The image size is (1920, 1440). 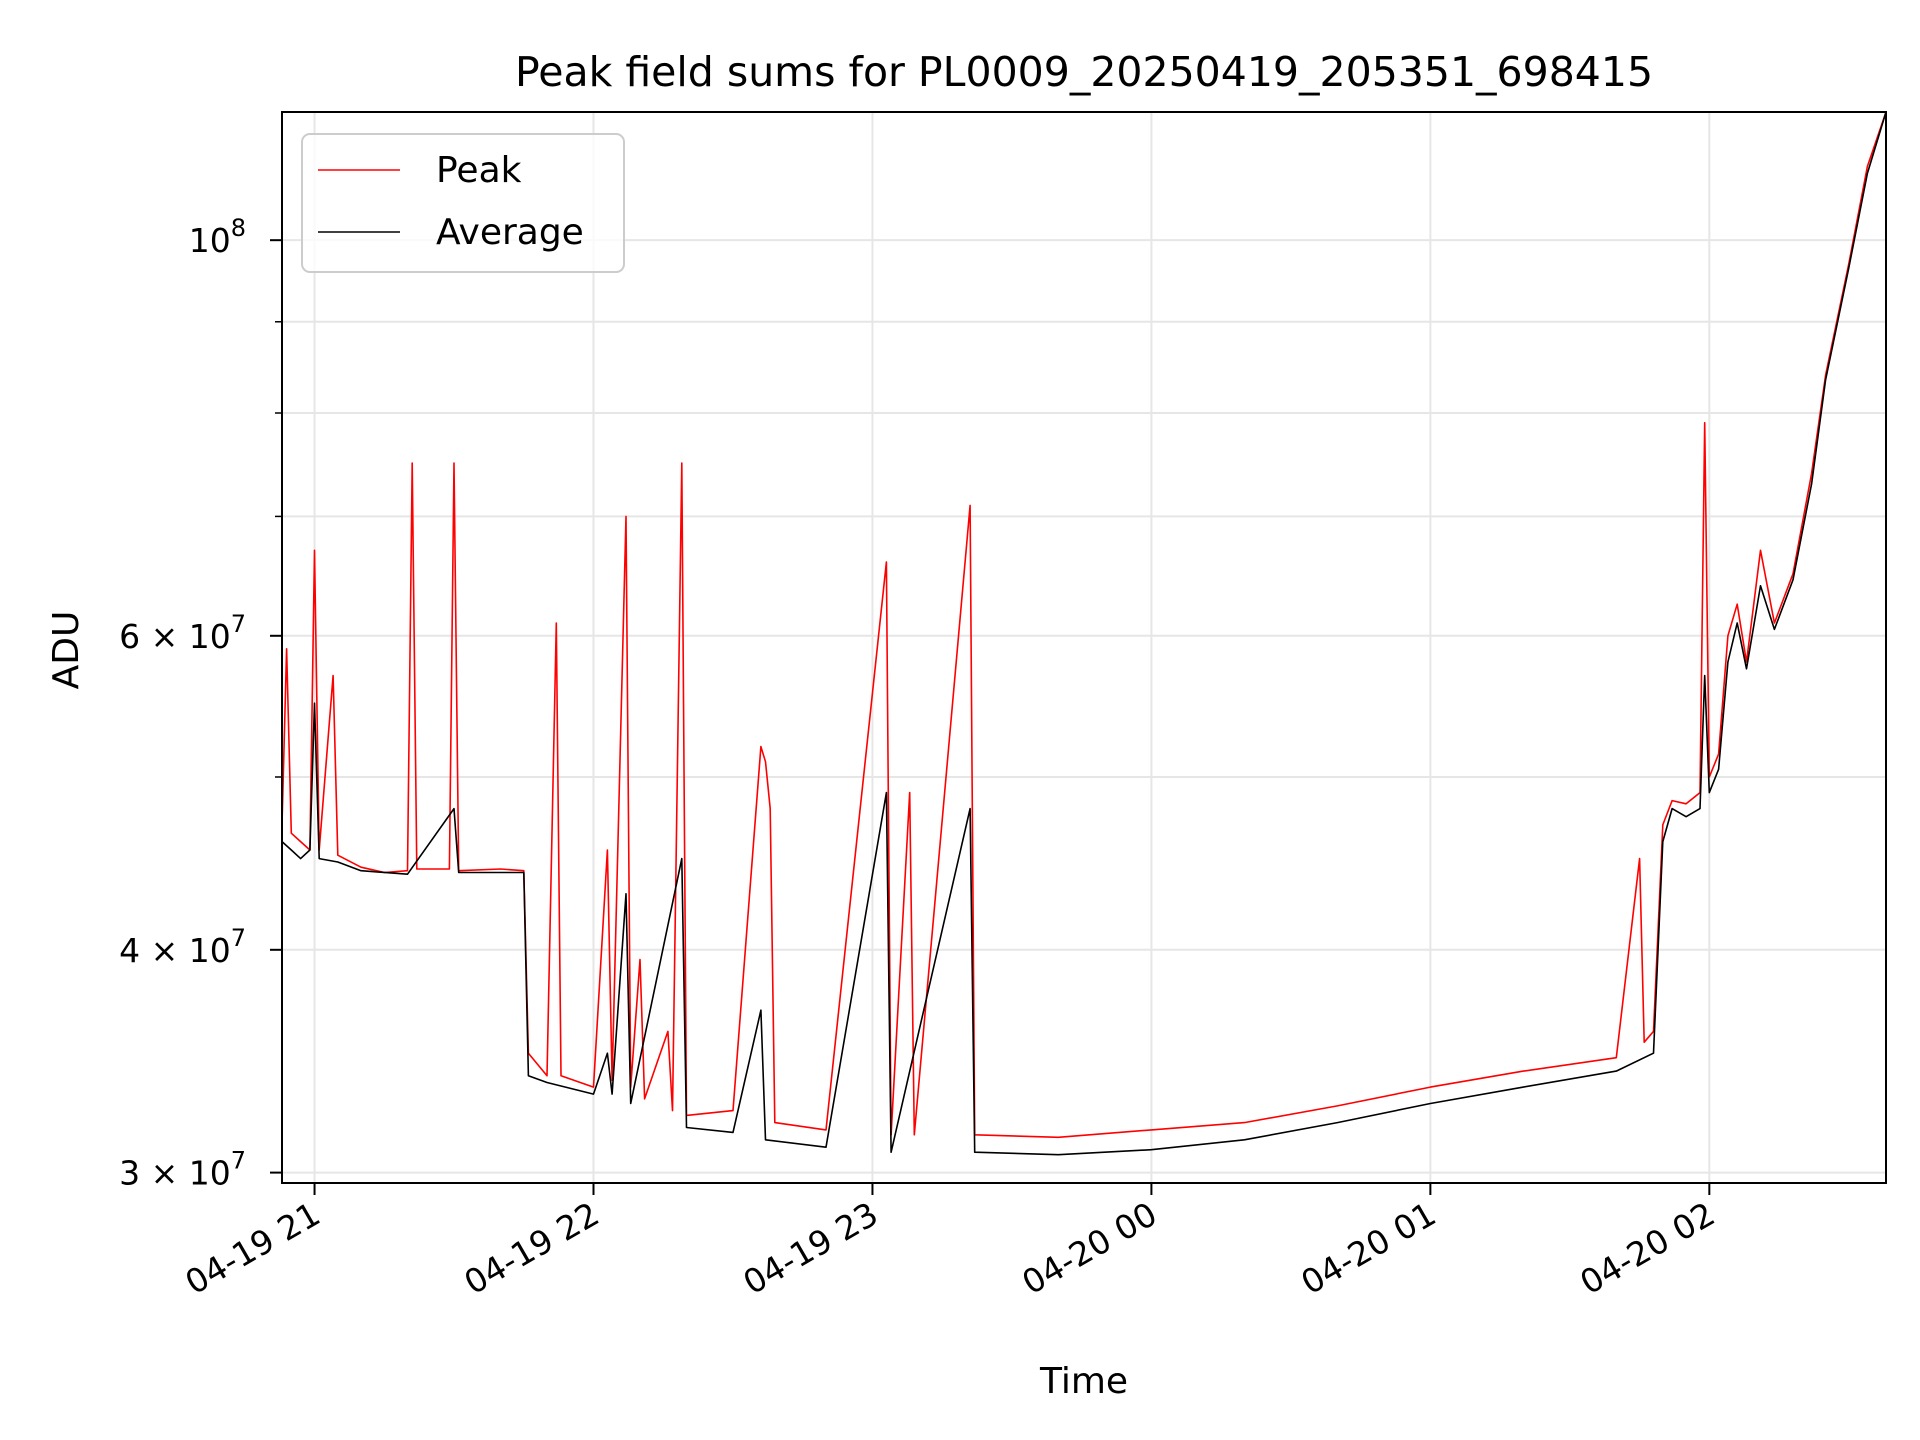 What do you see at coordinates (182, 1170) in the screenshot?
I see `y-tick-label: 3 × 107` at bounding box center [182, 1170].